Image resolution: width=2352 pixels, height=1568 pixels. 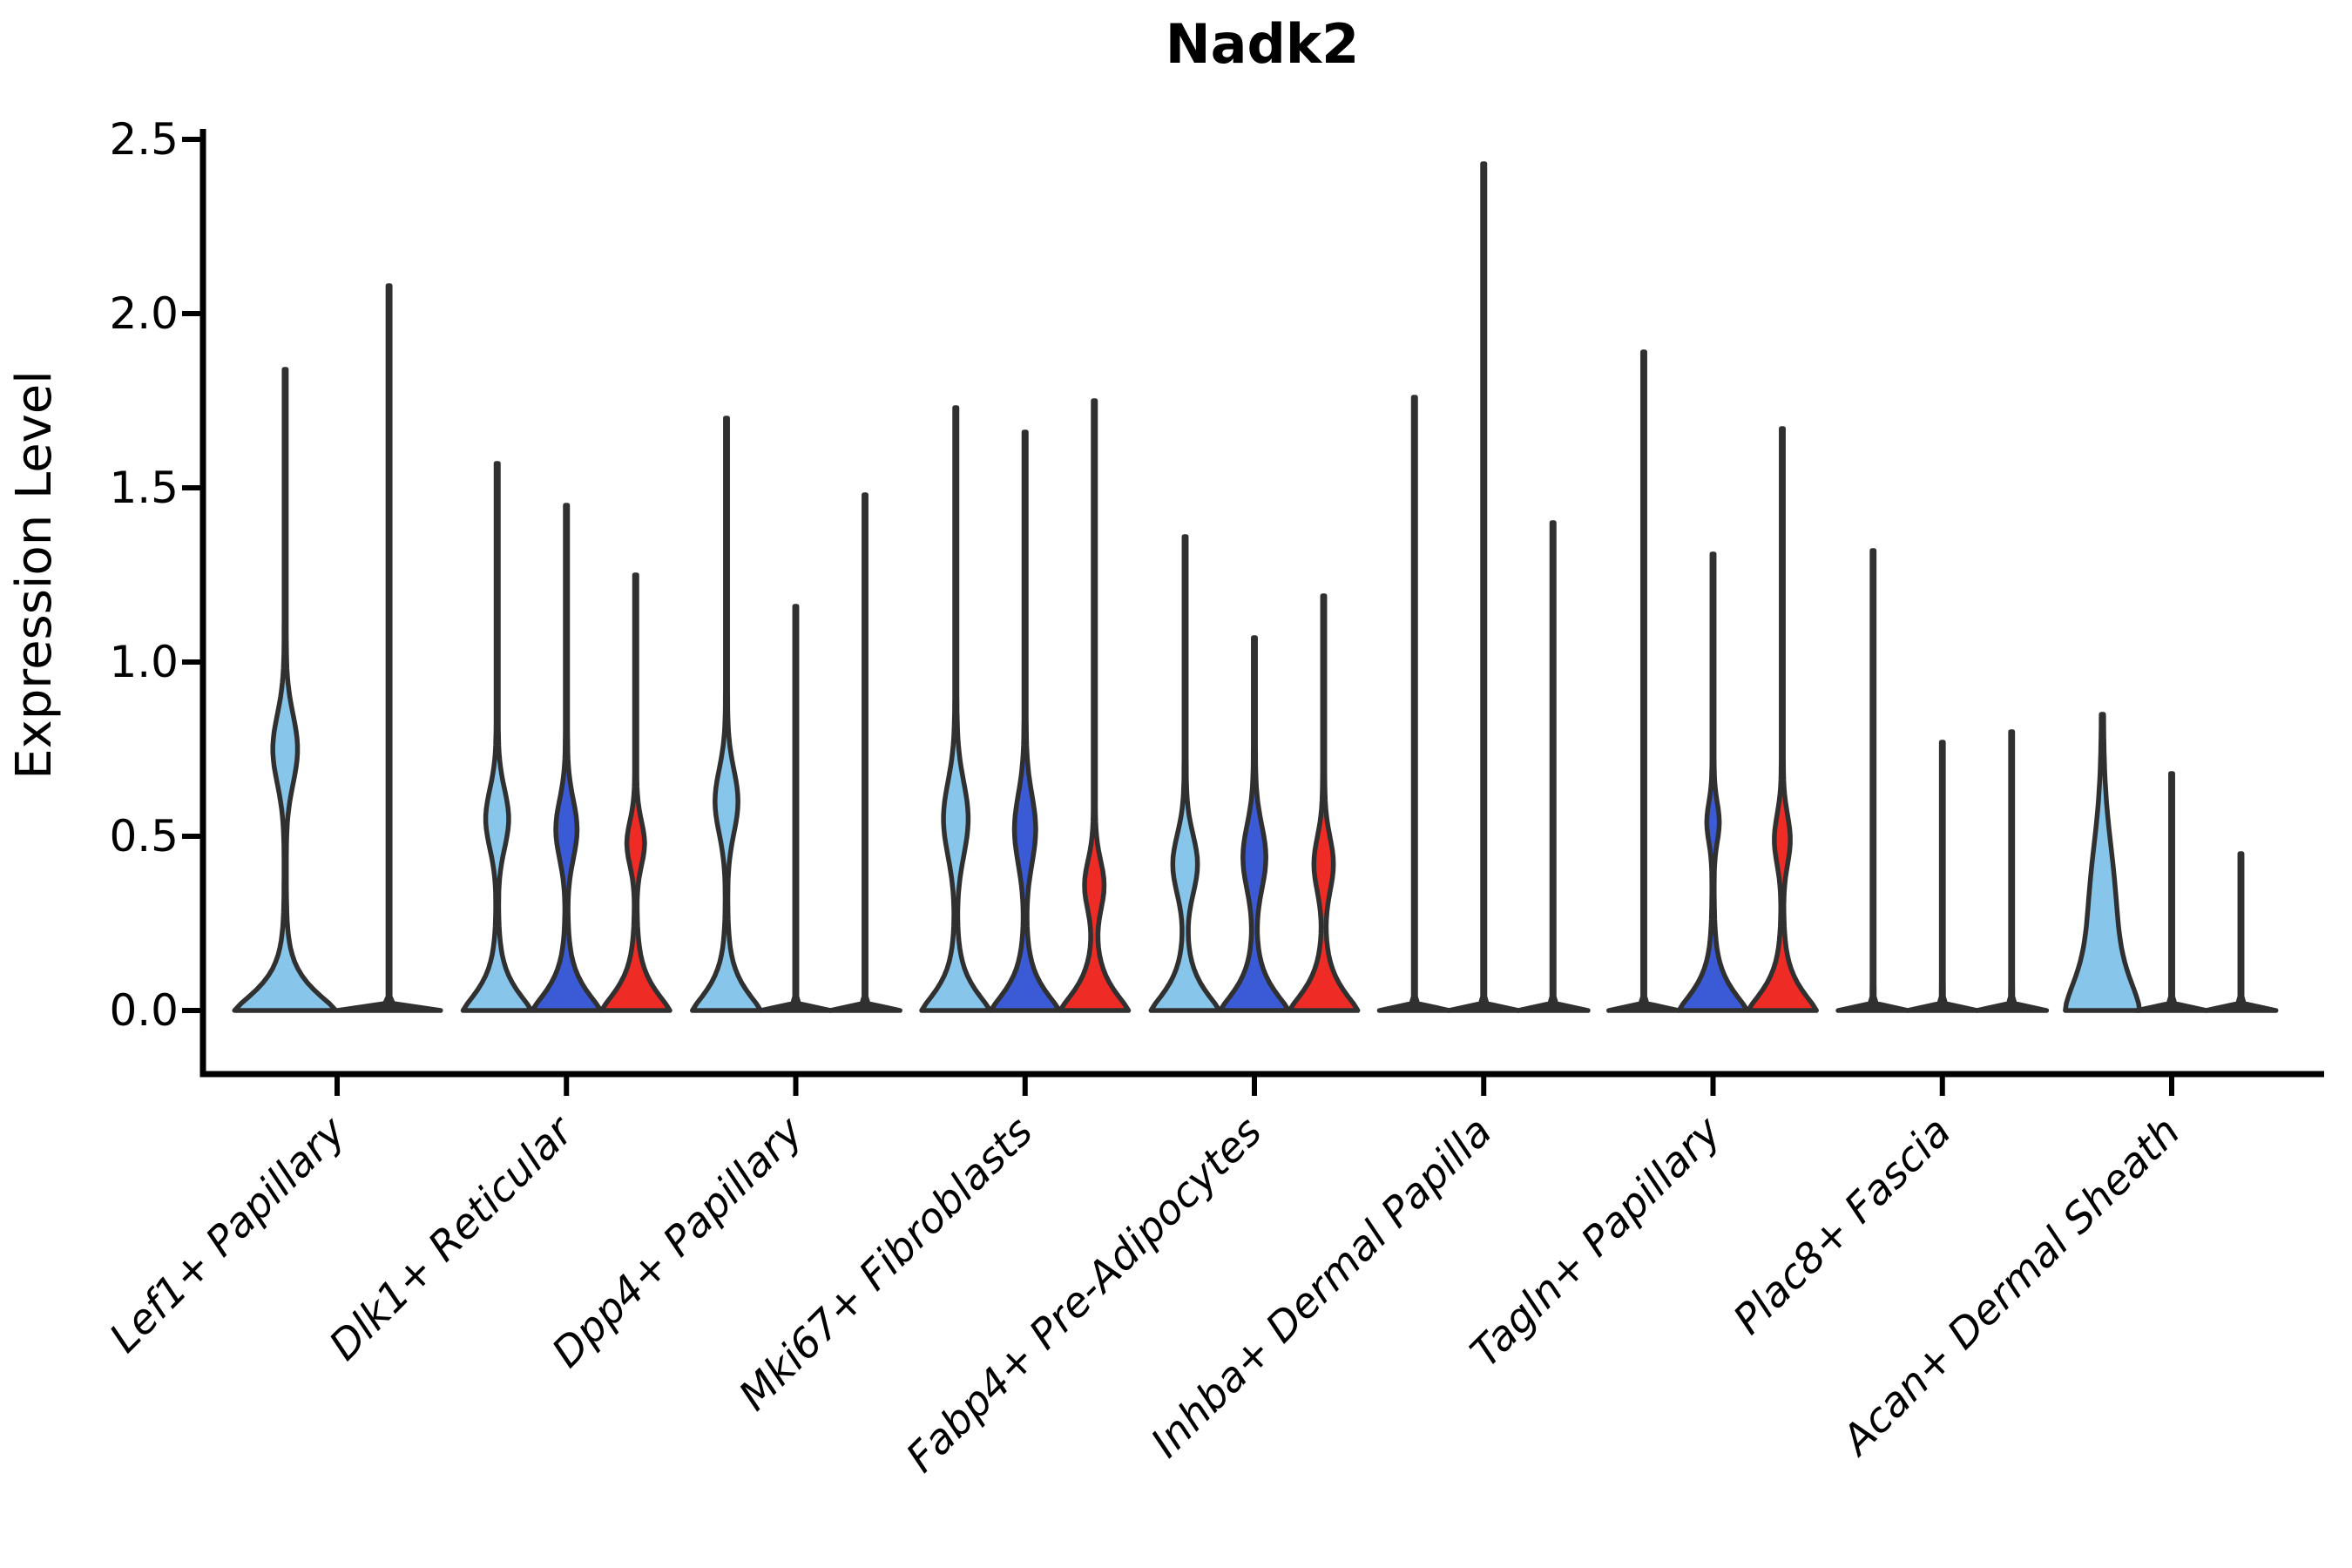 I want to click on x-tick-label-plac8-fascia: Plac8+ Fascia, so click(x=1842, y=1226).